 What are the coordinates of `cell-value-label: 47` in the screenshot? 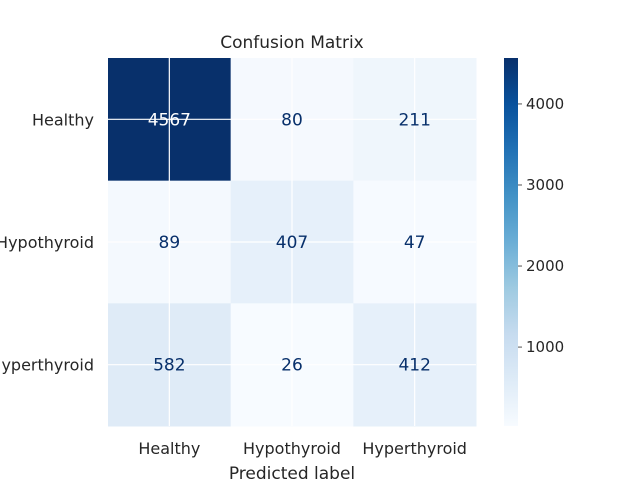 It's located at (415, 243).